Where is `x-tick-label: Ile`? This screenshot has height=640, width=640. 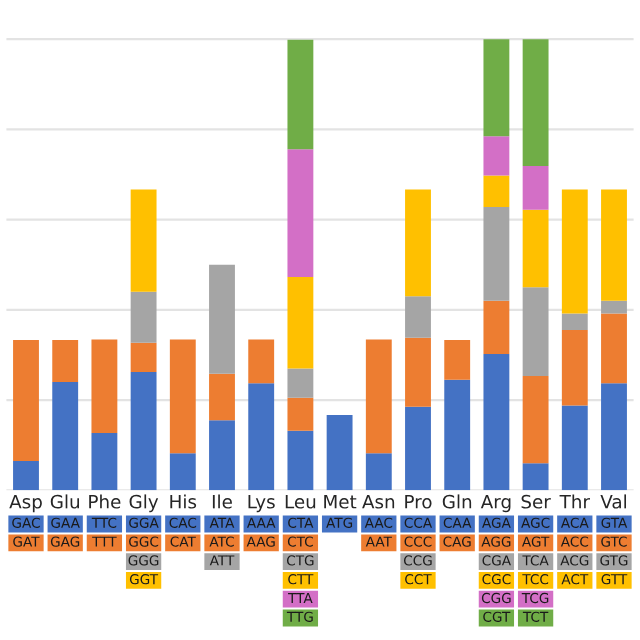
x-tick-label: Ile is located at coordinates (222, 501).